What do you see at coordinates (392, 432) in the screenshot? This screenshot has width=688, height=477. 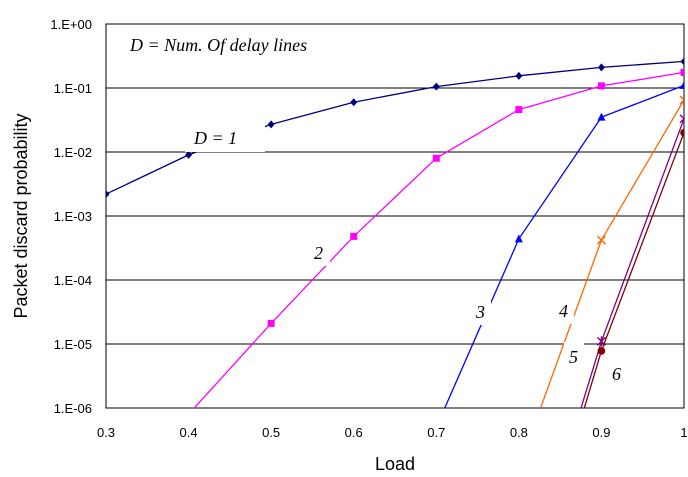 I see `x-tick-labels: 0.3 0.4 0.5 0.6 0.7 0.8 0.9 1` at bounding box center [392, 432].